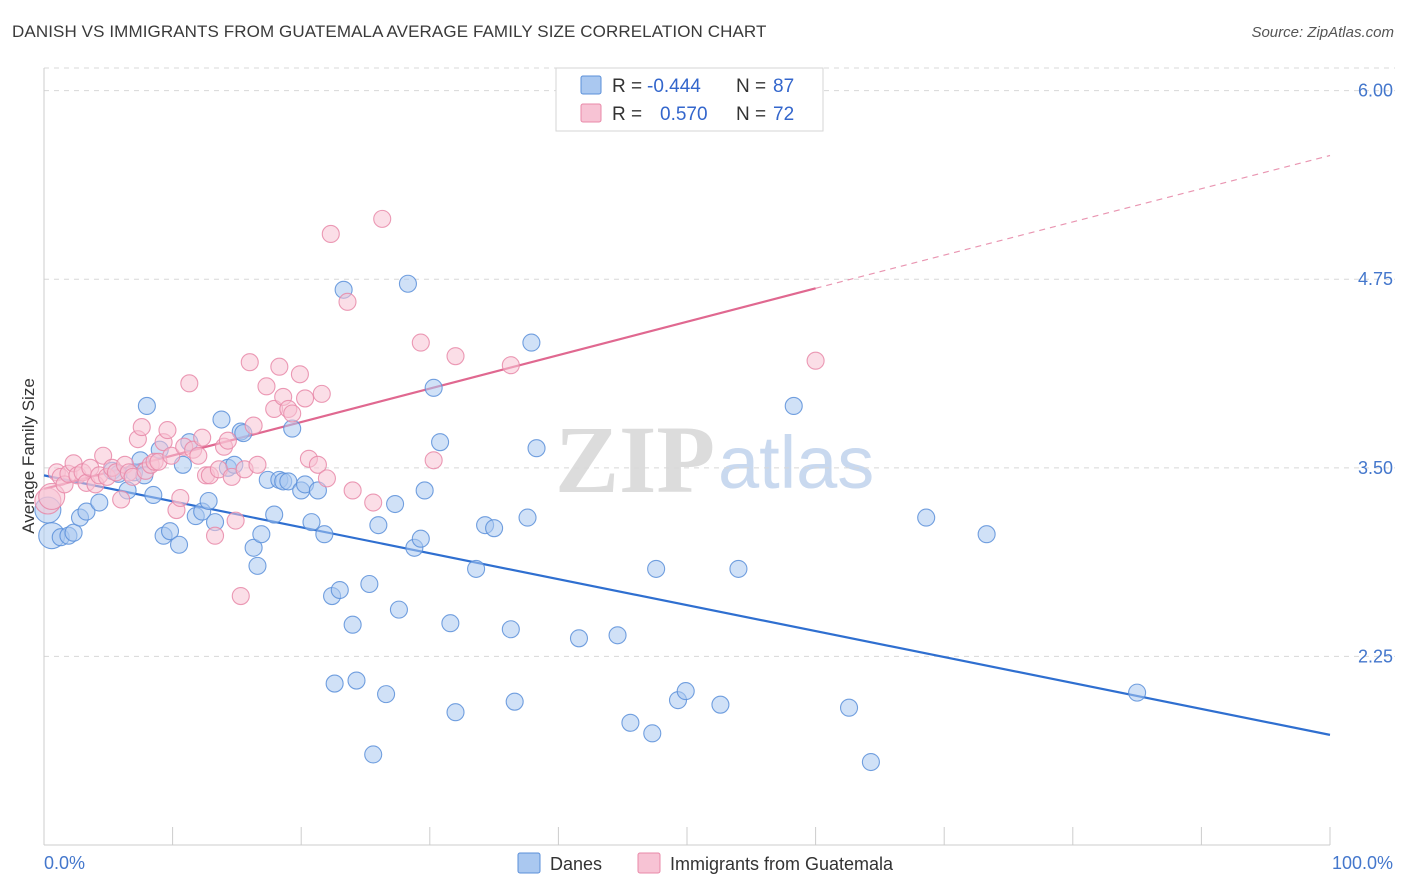  What do you see at coordinates (1073, 221) in the screenshot?
I see `guatemala-trend-extension` at bounding box center [1073, 221].